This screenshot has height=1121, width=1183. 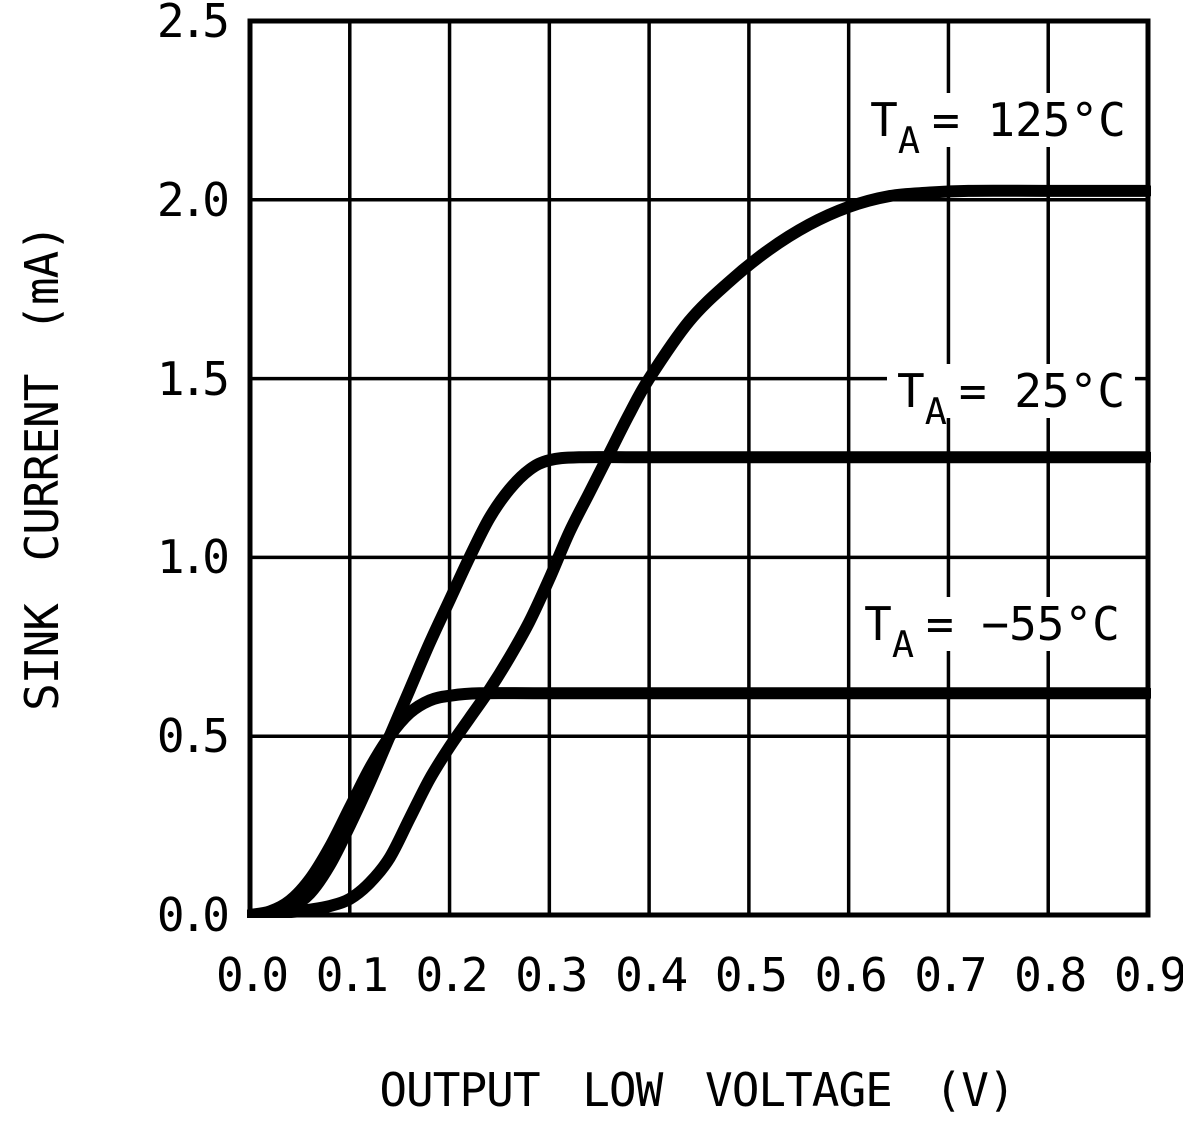 What do you see at coordinates (352, 975) in the screenshot?
I see `x-tick-label-0.1: 0.1` at bounding box center [352, 975].